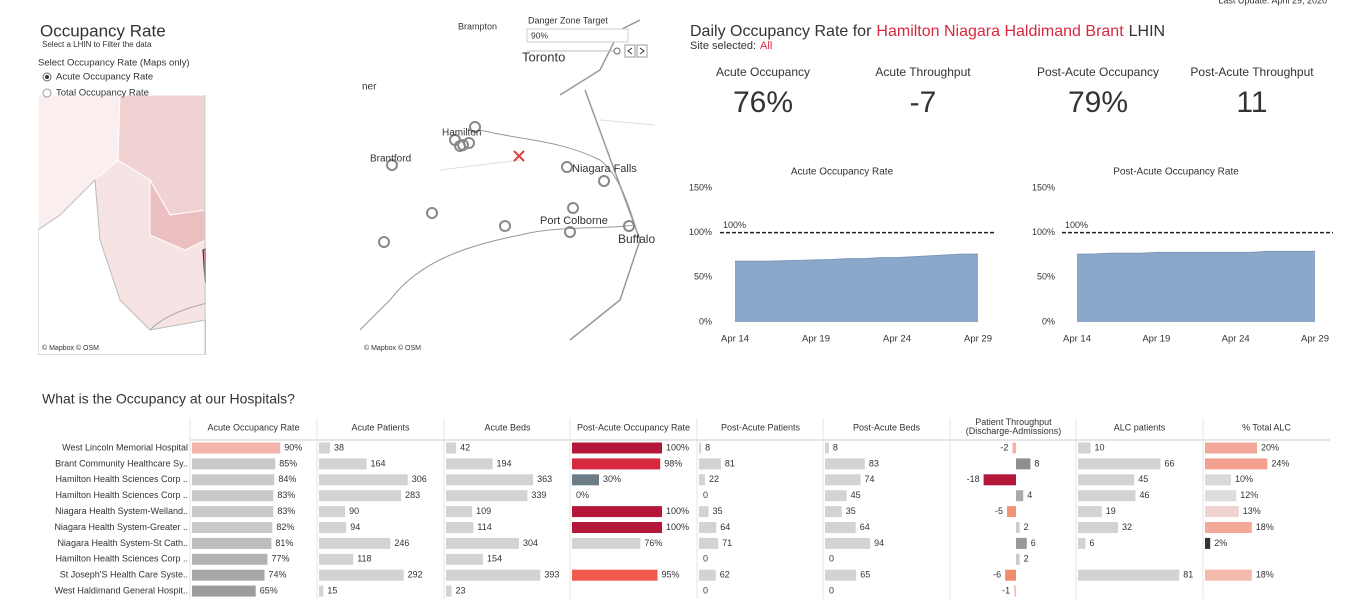  I want to click on column-header: ALC patients, so click(1140, 427).